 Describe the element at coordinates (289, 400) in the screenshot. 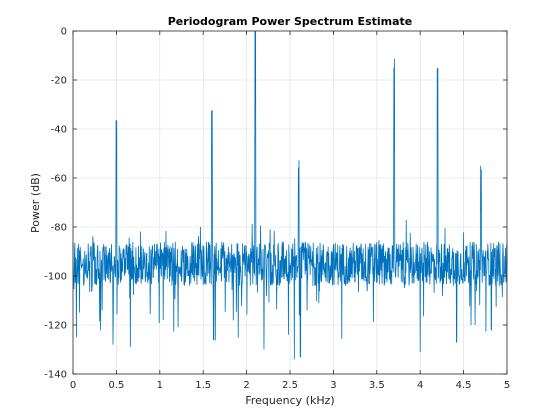

I see `x-axis-label: Frequency (kHz)` at that location.